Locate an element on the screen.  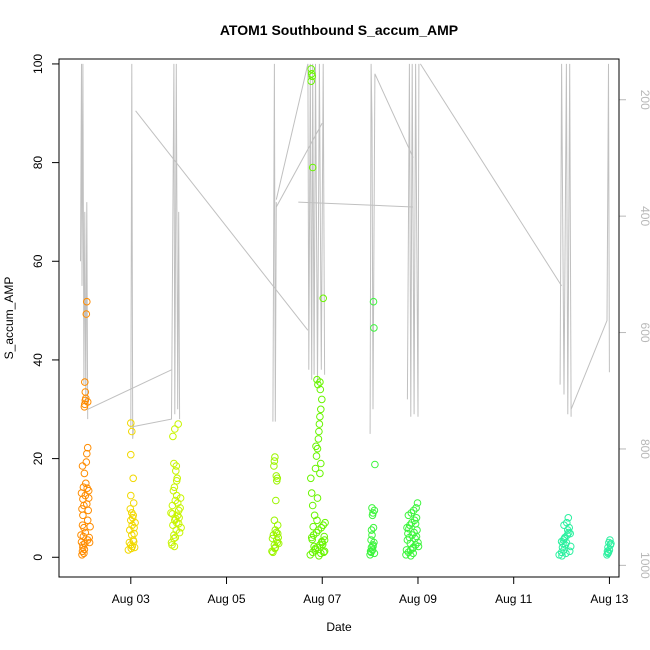
y-axis-label: S_accum_AMP is located at coordinates (9, 318).